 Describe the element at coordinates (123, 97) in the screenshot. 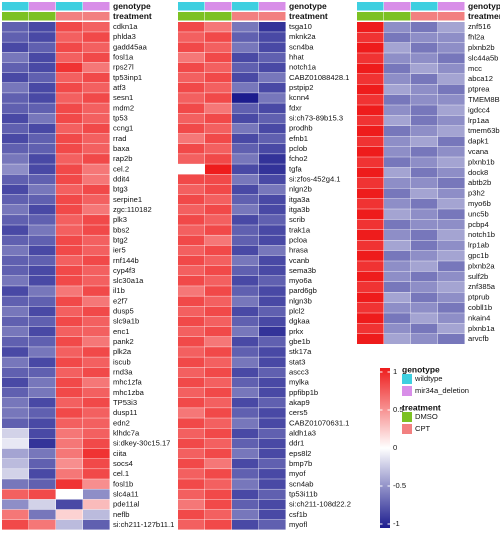

I see `row-label: sesn1` at that location.